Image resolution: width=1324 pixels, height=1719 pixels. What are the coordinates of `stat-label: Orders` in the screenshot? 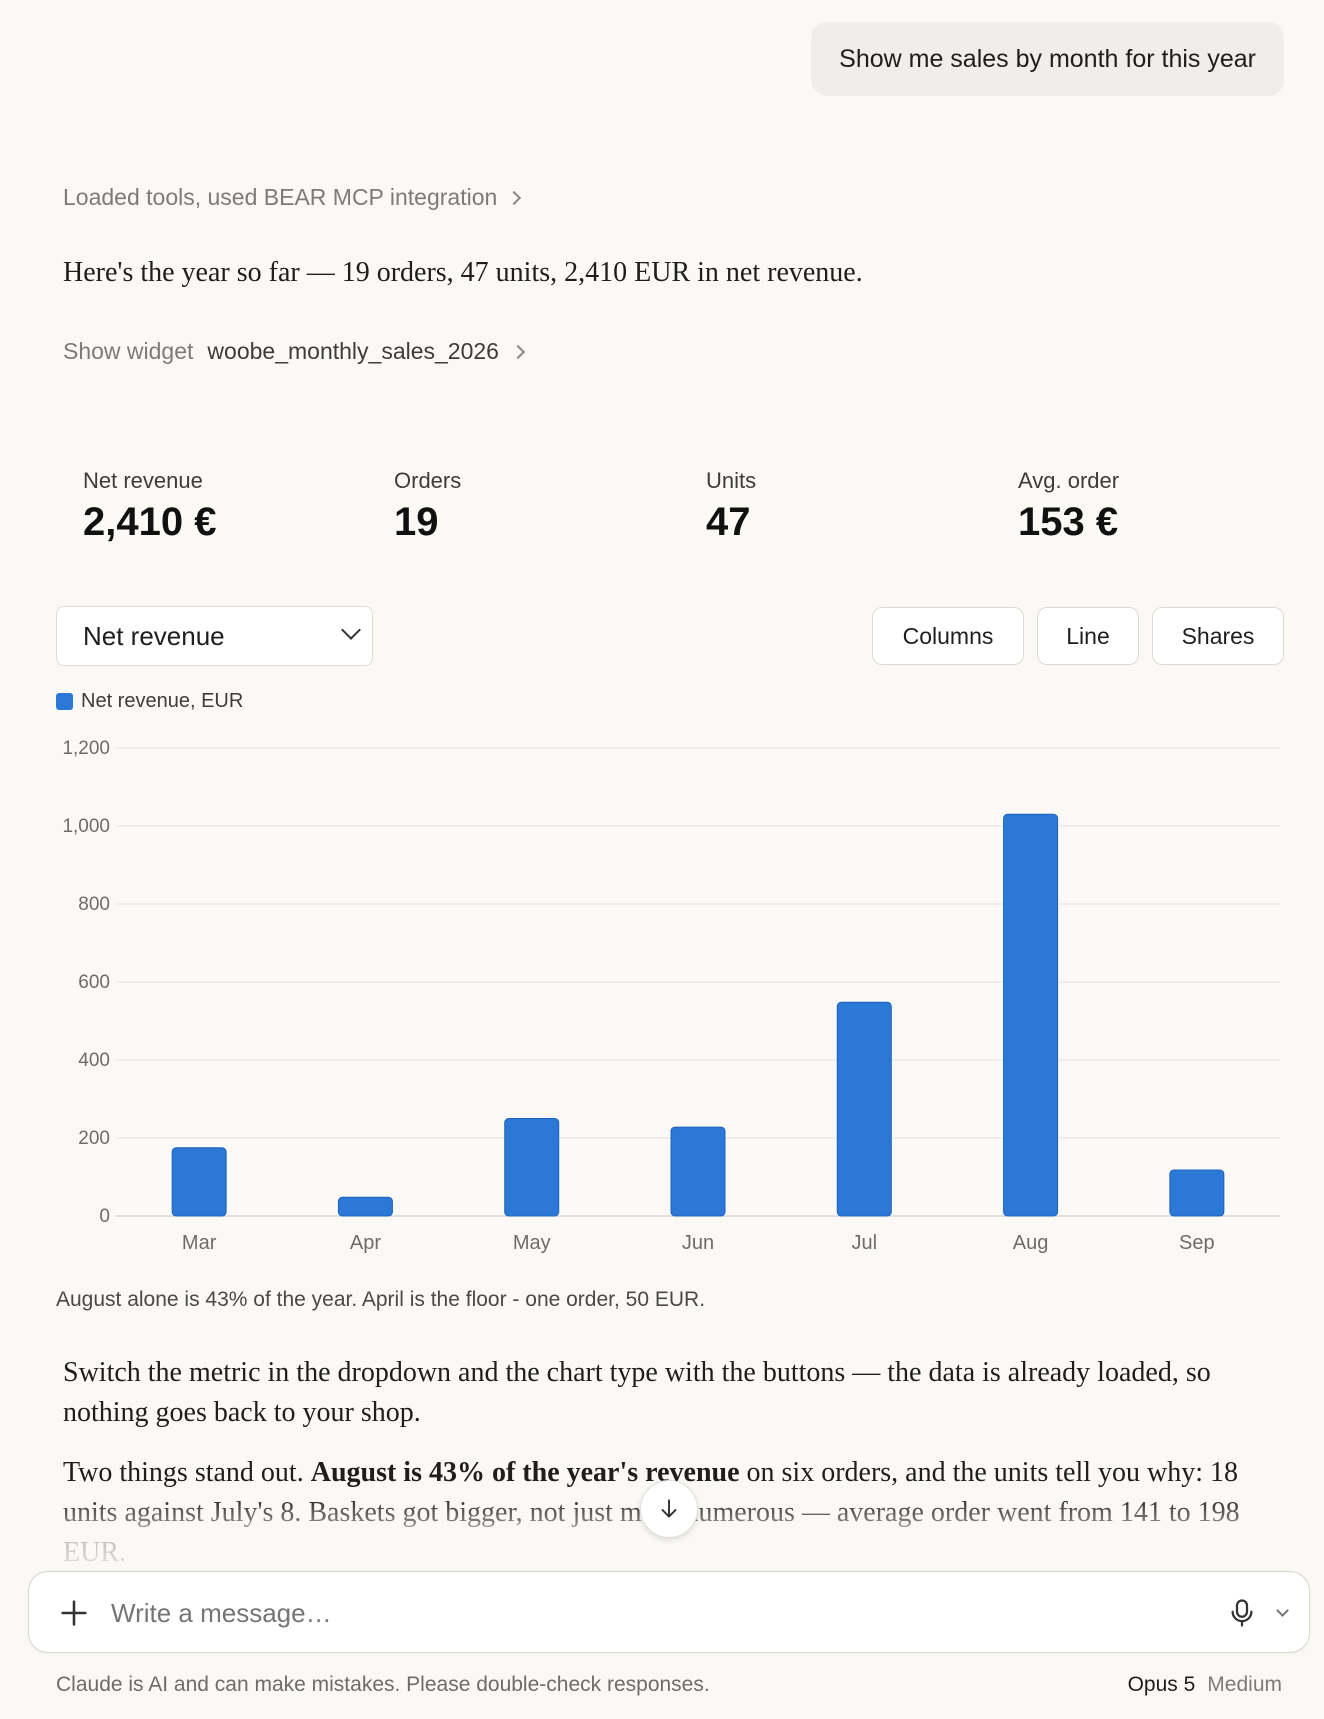 It's located at (428, 480).